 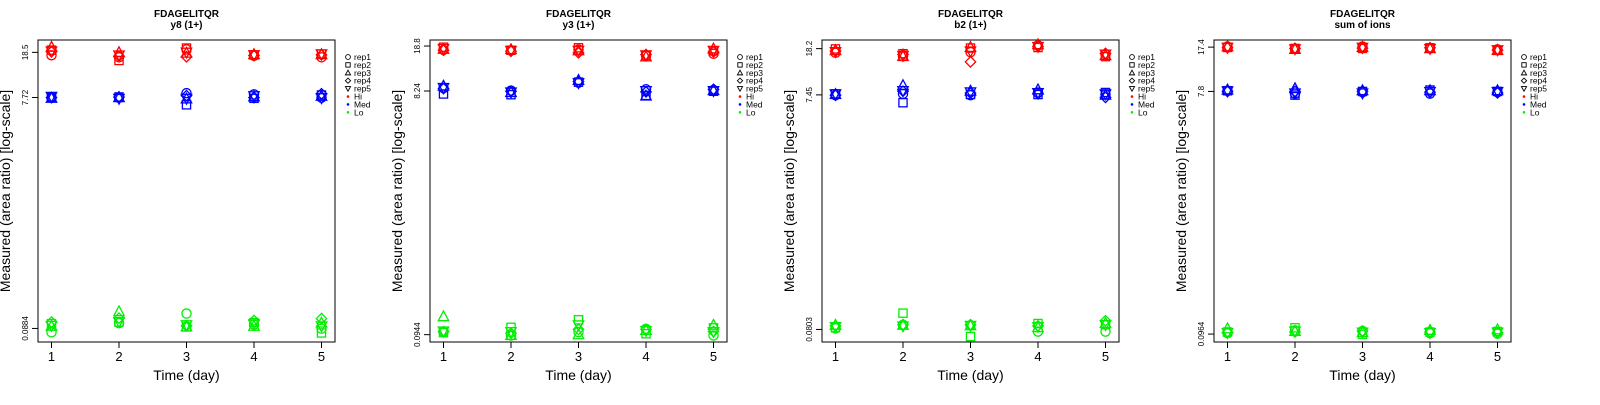 I want to click on y-axis: 0.0884 7.72 18.5, so click(x=29, y=192).